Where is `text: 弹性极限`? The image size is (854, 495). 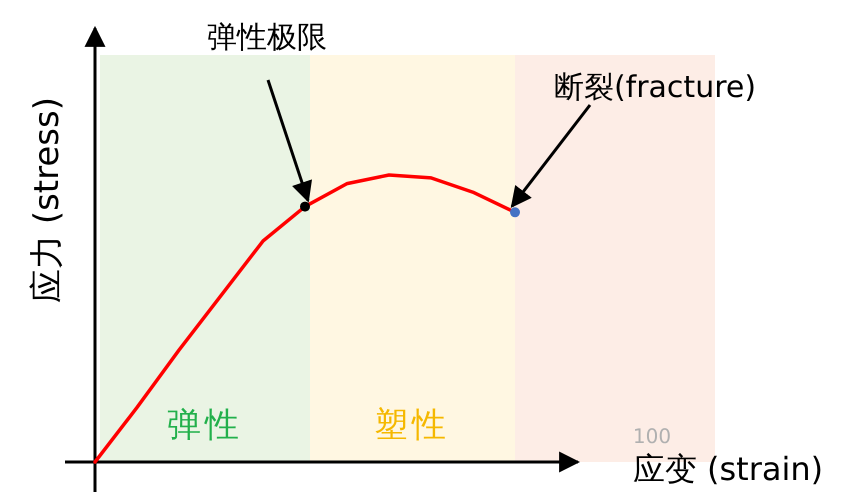
text: 弹性极限 is located at coordinates (267, 37).